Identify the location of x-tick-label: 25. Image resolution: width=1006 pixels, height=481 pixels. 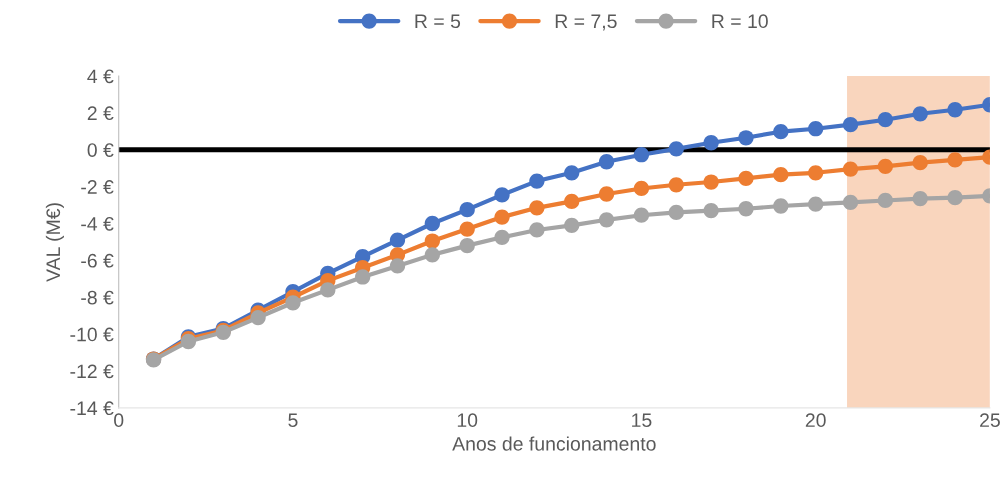
(990, 420).